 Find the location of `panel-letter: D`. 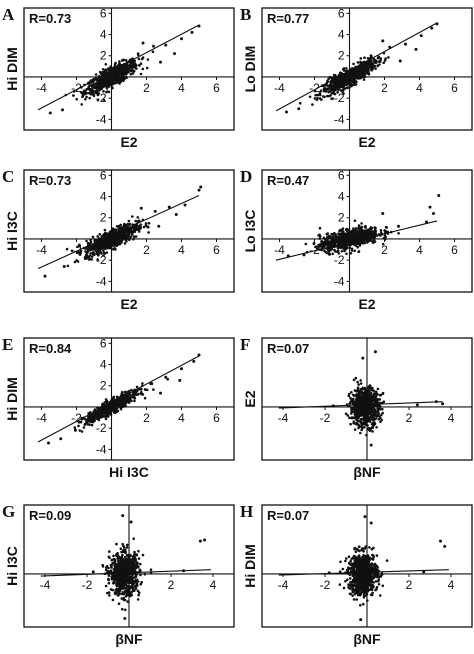

panel-letter: D is located at coordinates (246, 176).